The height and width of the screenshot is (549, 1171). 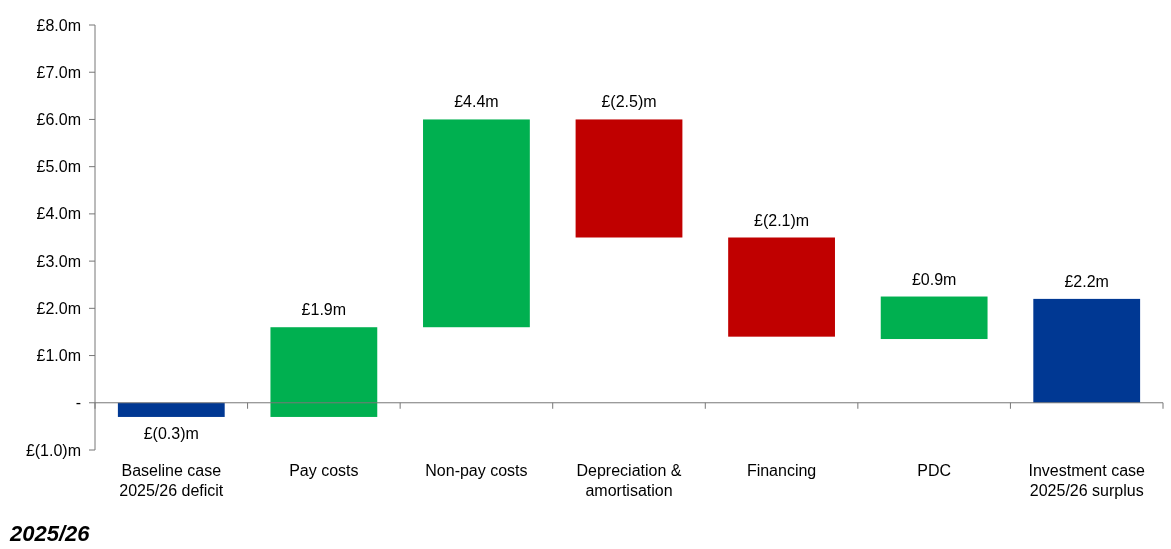 What do you see at coordinates (58, 261) in the screenshot?
I see `y-tick-label: £3.0m` at bounding box center [58, 261].